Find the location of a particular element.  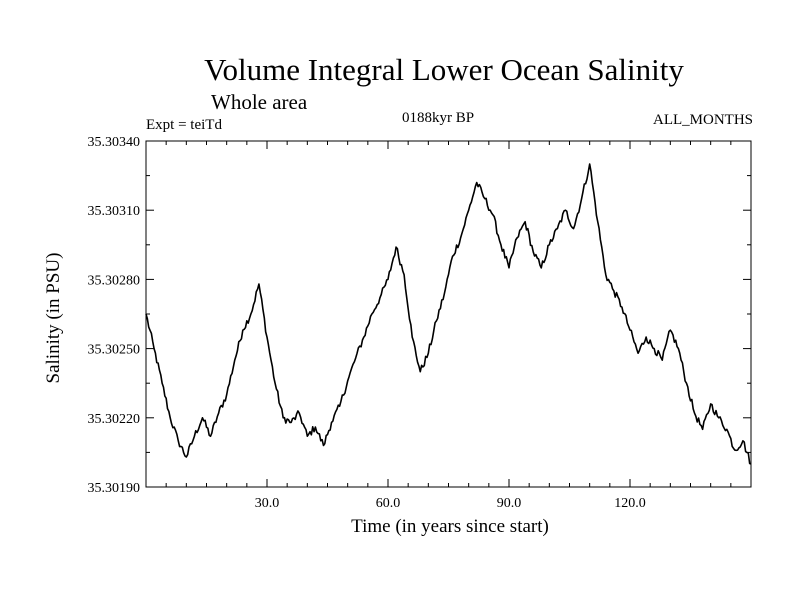

period-label: 0188kyr BP is located at coordinates (438, 118).